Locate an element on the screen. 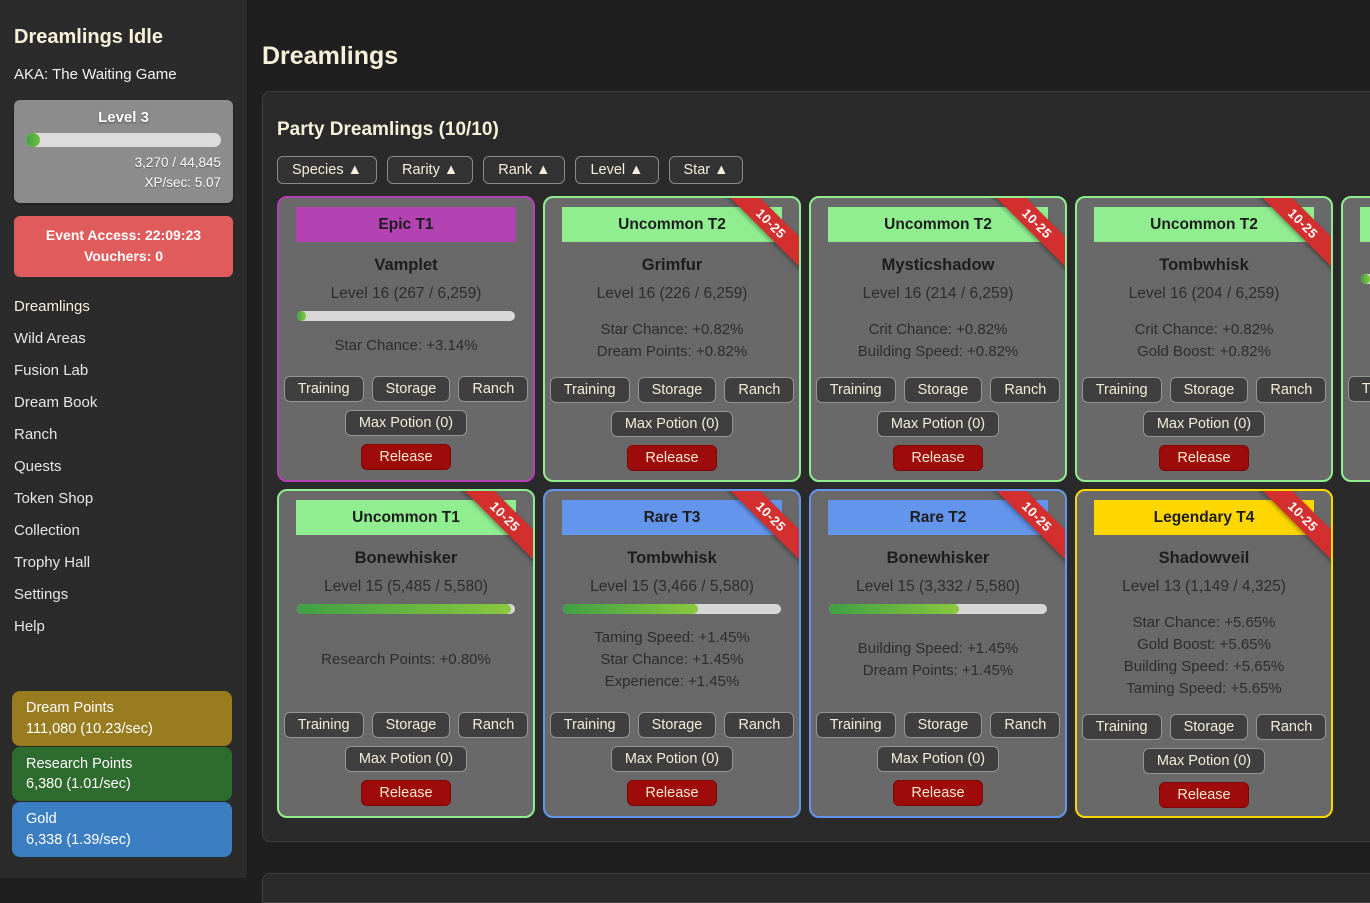 This screenshot has height=903, width=1370. player-xp-rate: XP/sec: 5.07 is located at coordinates (182, 183).